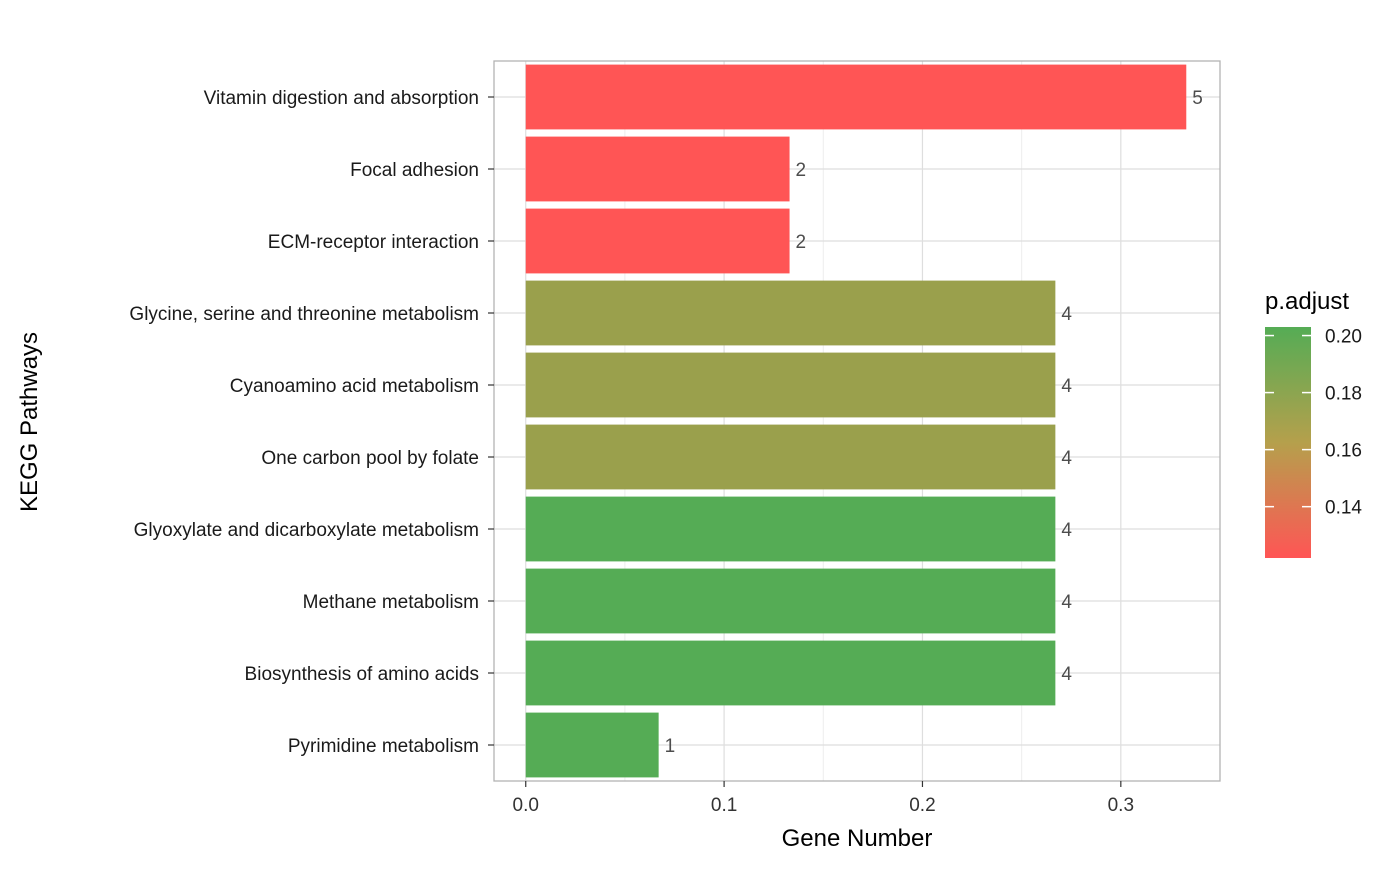 The image size is (1400, 871). I want to click on x-tick-label: 0.2, so click(922, 805).